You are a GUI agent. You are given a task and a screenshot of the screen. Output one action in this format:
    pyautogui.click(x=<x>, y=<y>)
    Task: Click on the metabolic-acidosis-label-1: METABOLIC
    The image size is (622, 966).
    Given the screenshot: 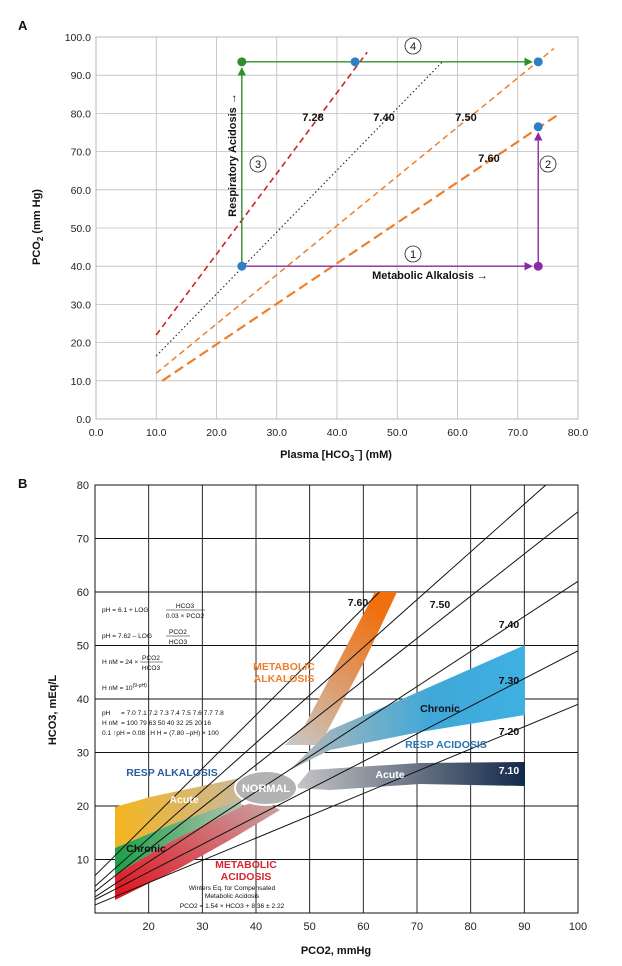 What is the action you would take?
    pyautogui.click(x=246, y=865)
    